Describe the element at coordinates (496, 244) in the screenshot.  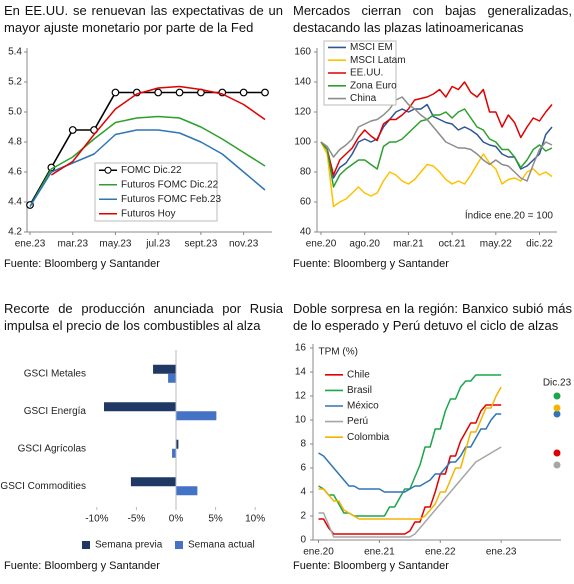
I see `x-tick-label: may.22` at that location.